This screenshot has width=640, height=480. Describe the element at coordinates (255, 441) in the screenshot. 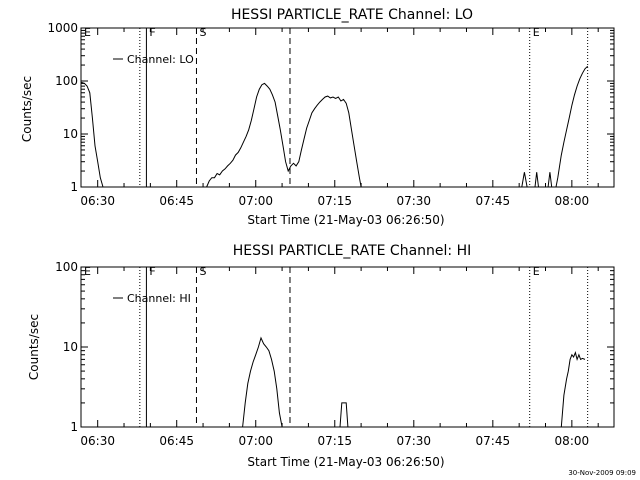

I see `hi-x-tick-label-2: 07:00` at that location.